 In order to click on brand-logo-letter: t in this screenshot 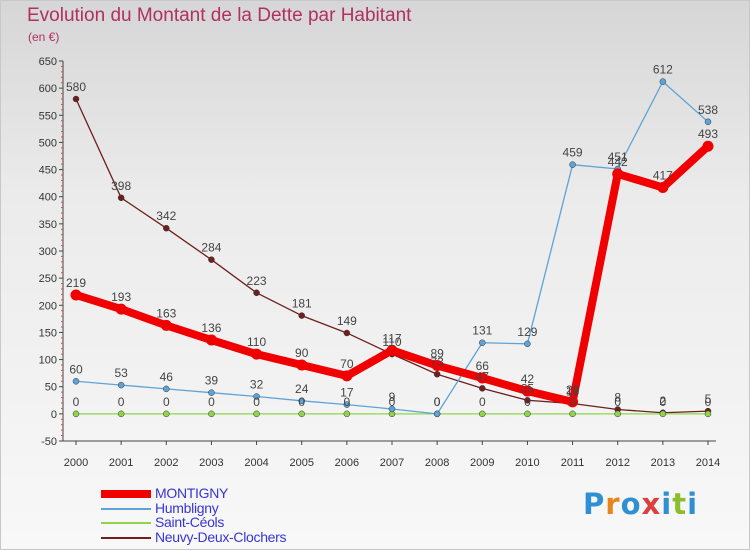, I will do `click(680, 504)`.